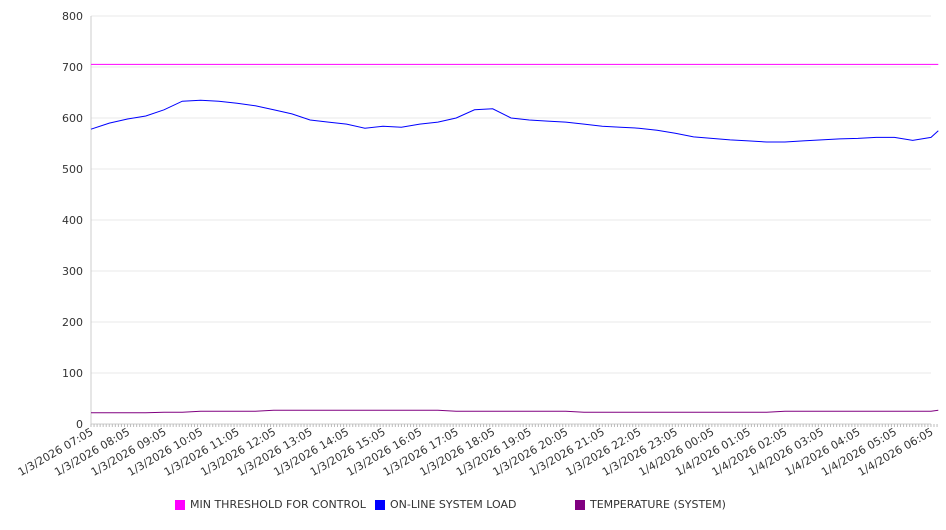 This screenshot has width=946, height=530. What do you see at coordinates (72, 16) in the screenshot?
I see `y-tick-label: 800` at bounding box center [72, 16].